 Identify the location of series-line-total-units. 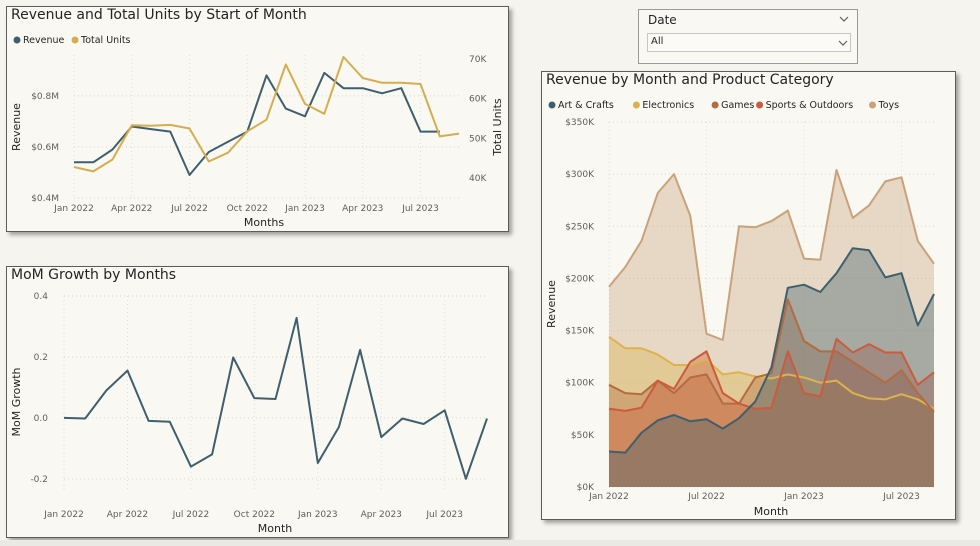
(266, 114).